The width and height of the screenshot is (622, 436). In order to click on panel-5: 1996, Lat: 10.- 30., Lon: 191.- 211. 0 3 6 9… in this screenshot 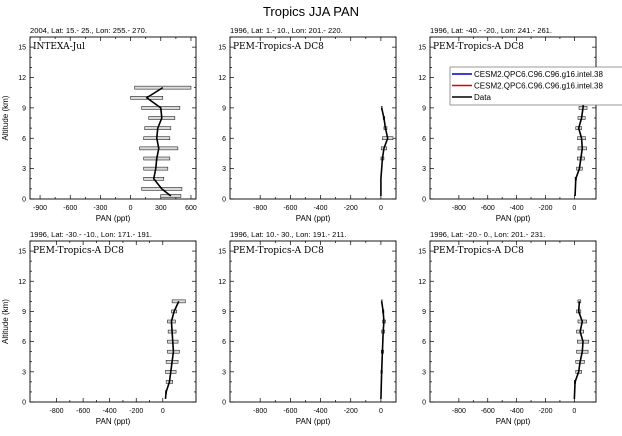, I will do `click(307, 328)`.